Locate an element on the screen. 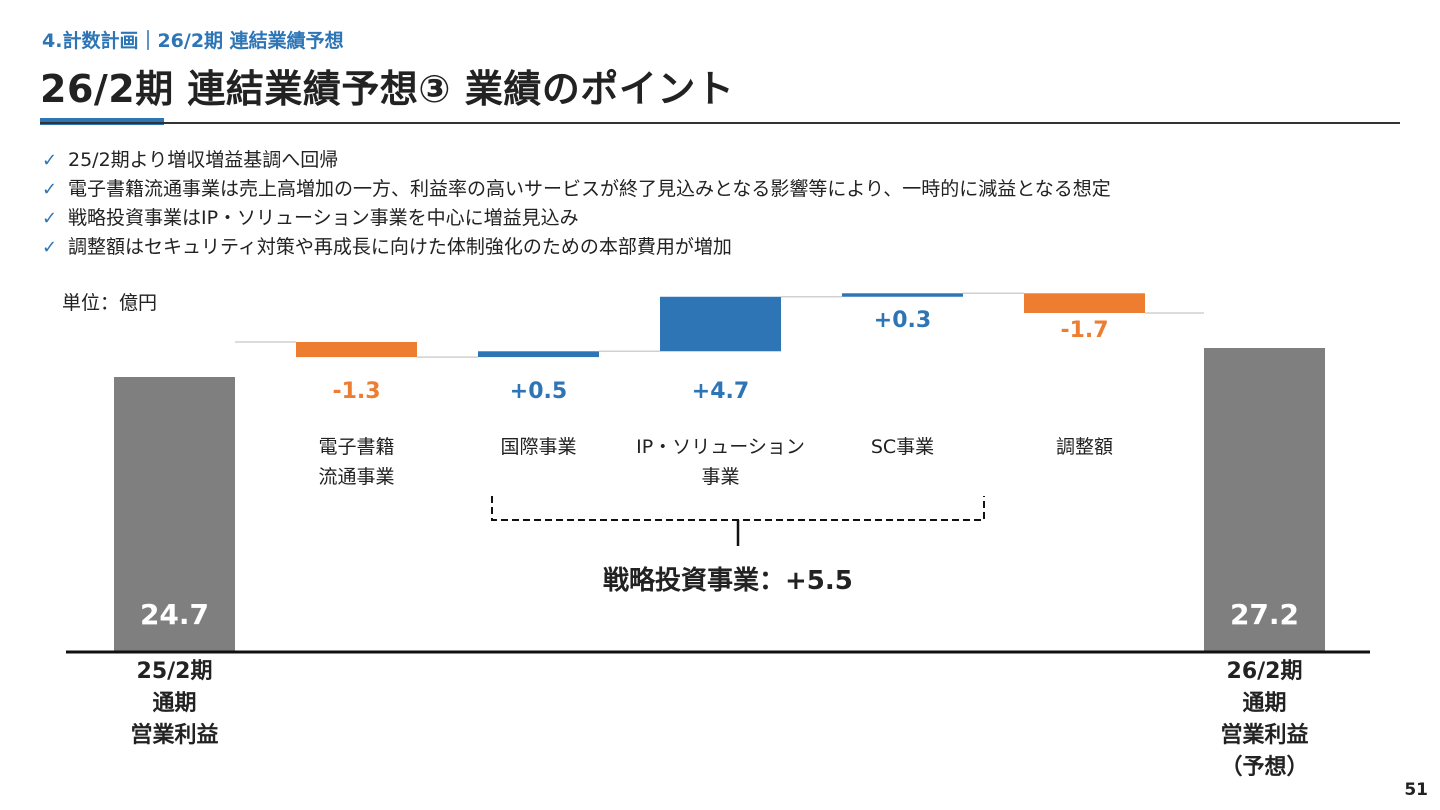  step-value-label: +0.5 is located at coordinates (538, 391).